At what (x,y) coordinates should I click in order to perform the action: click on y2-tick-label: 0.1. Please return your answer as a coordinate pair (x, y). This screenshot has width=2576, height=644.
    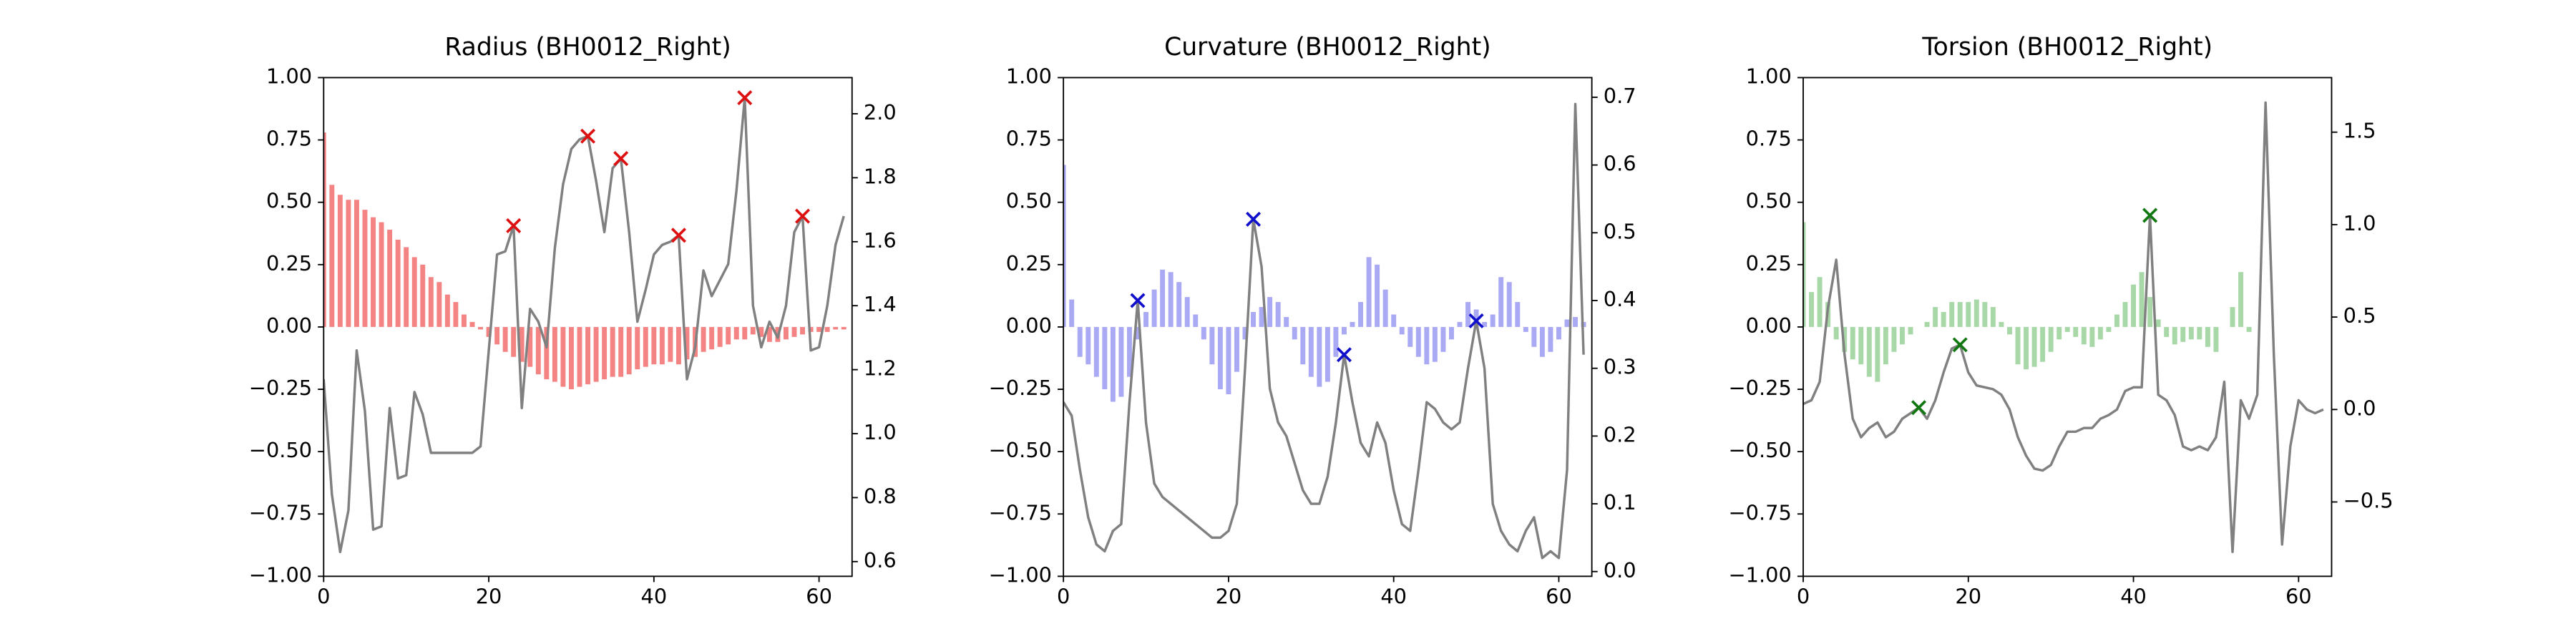
    Looking at the image, I should click on (1620, 502).